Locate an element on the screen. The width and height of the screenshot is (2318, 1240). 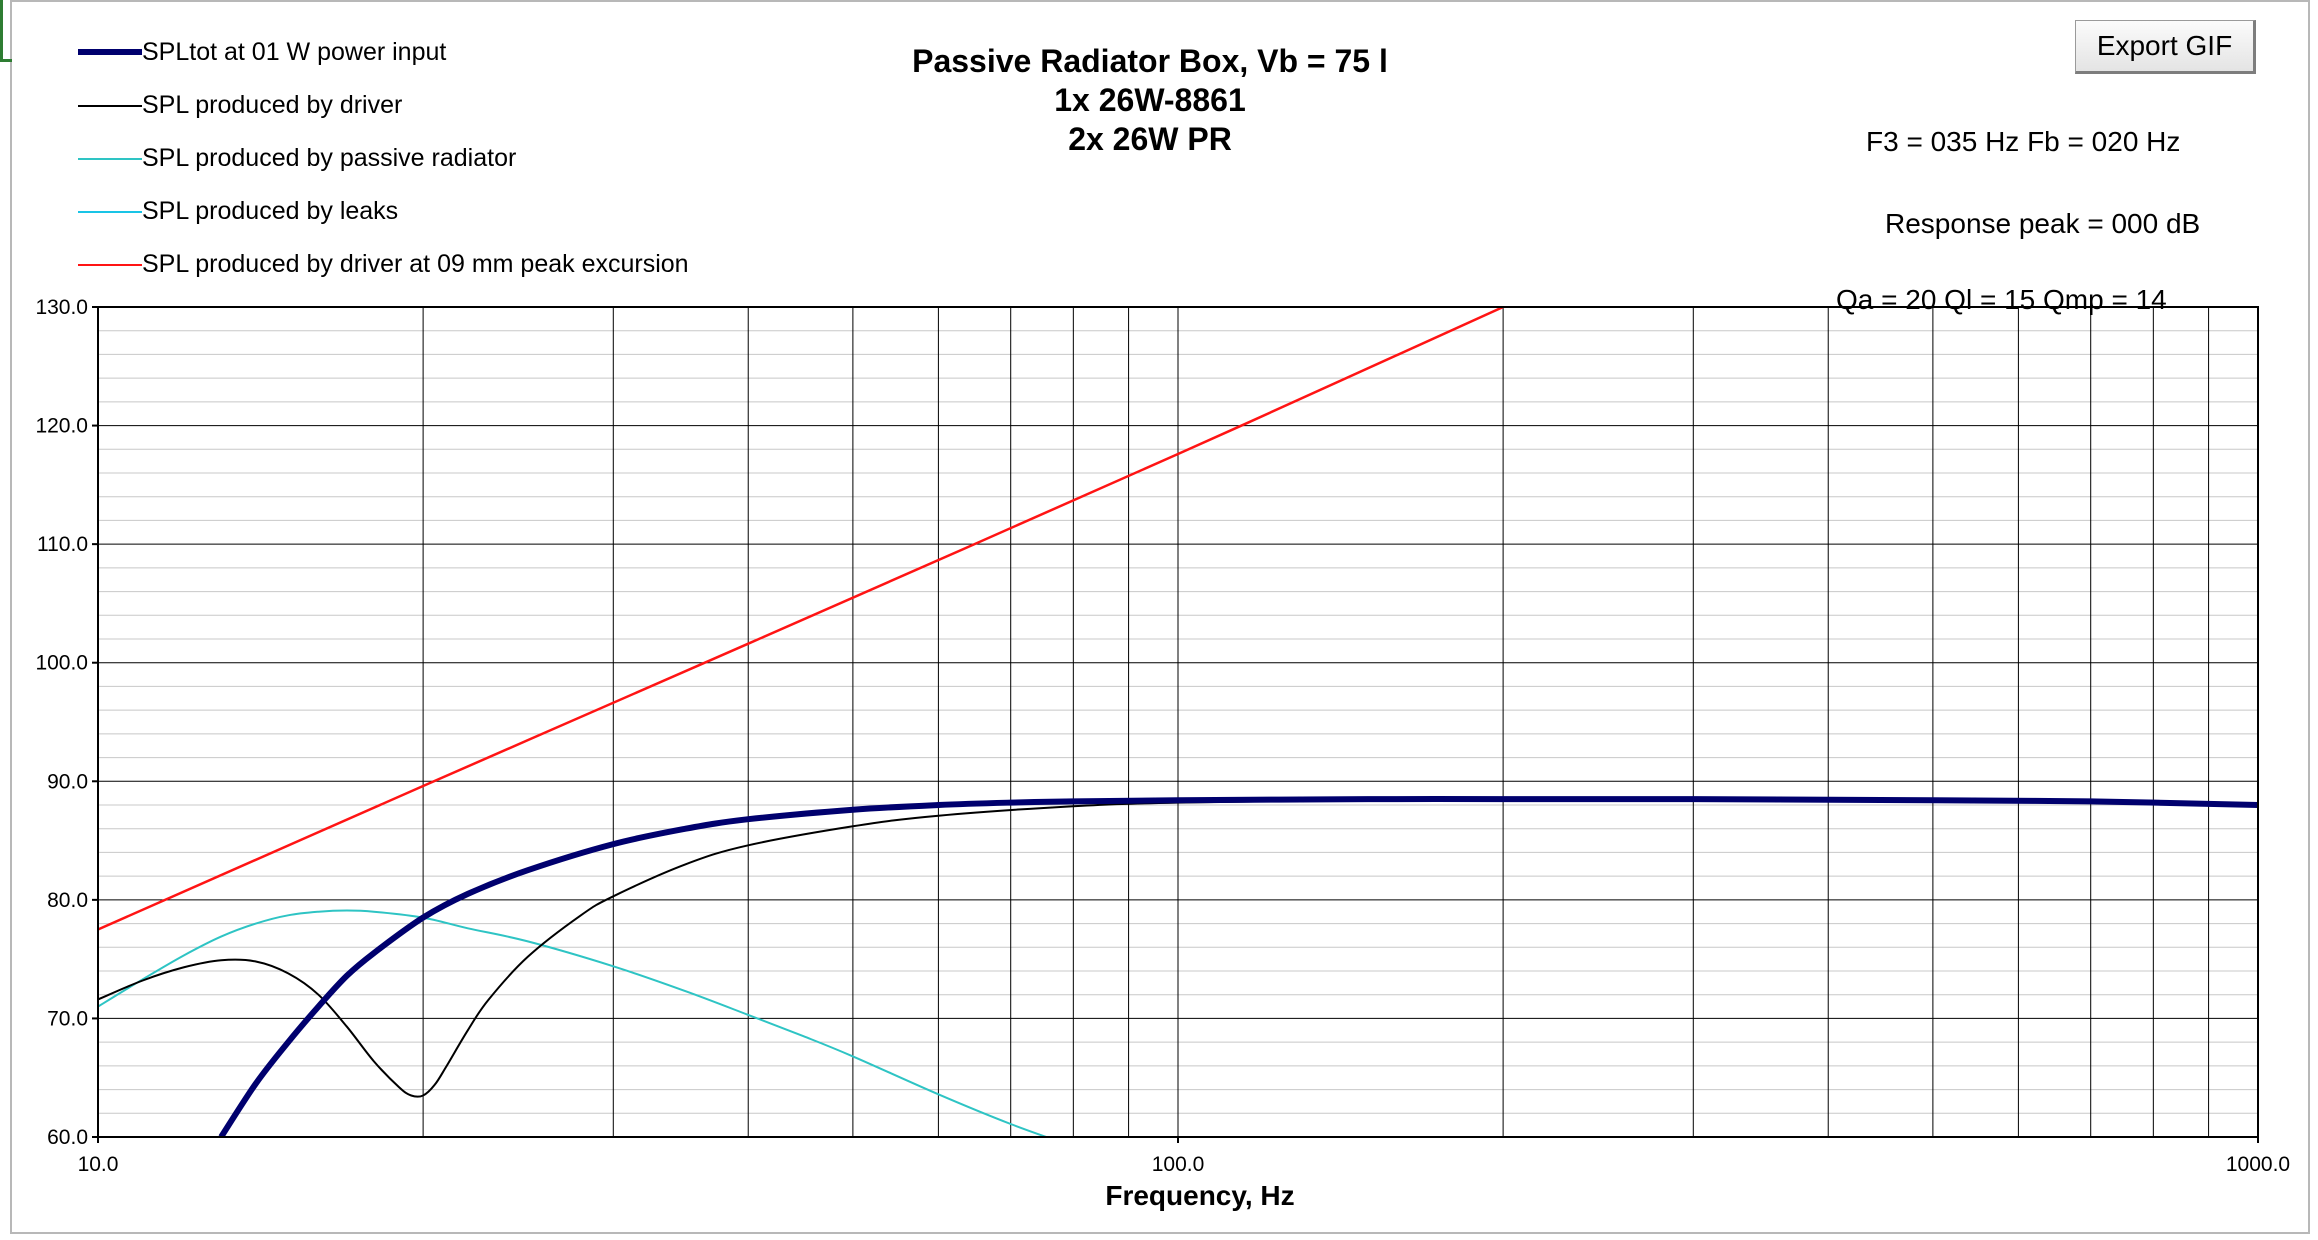
y-tick-label: 60.0 is located at coordinates (67, 1137).